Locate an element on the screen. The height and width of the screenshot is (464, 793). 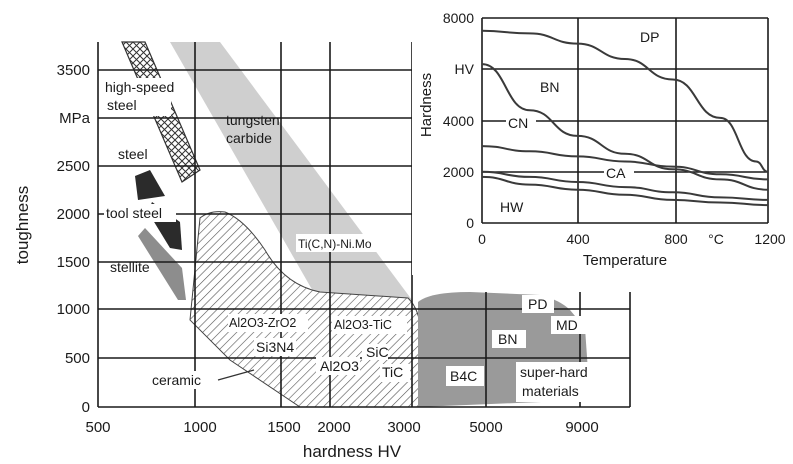
label-tic: TiC is located at coordinates (392, 372).